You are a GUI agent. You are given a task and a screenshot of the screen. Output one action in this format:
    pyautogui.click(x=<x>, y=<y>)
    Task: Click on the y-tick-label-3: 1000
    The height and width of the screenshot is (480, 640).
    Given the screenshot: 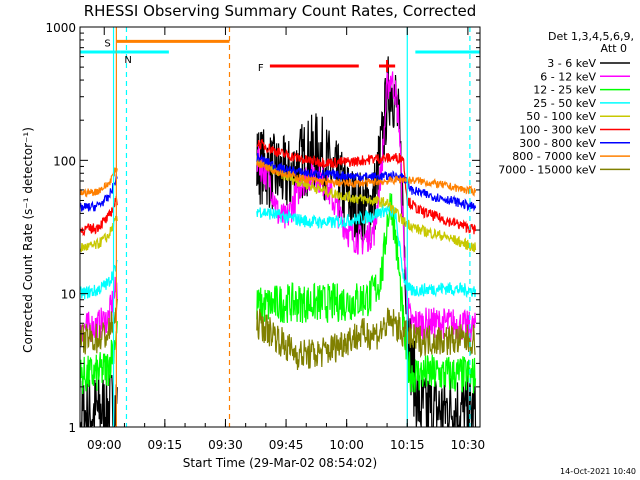 What is the action you would take?
    pyautogui.click(x=60, y=28)
    